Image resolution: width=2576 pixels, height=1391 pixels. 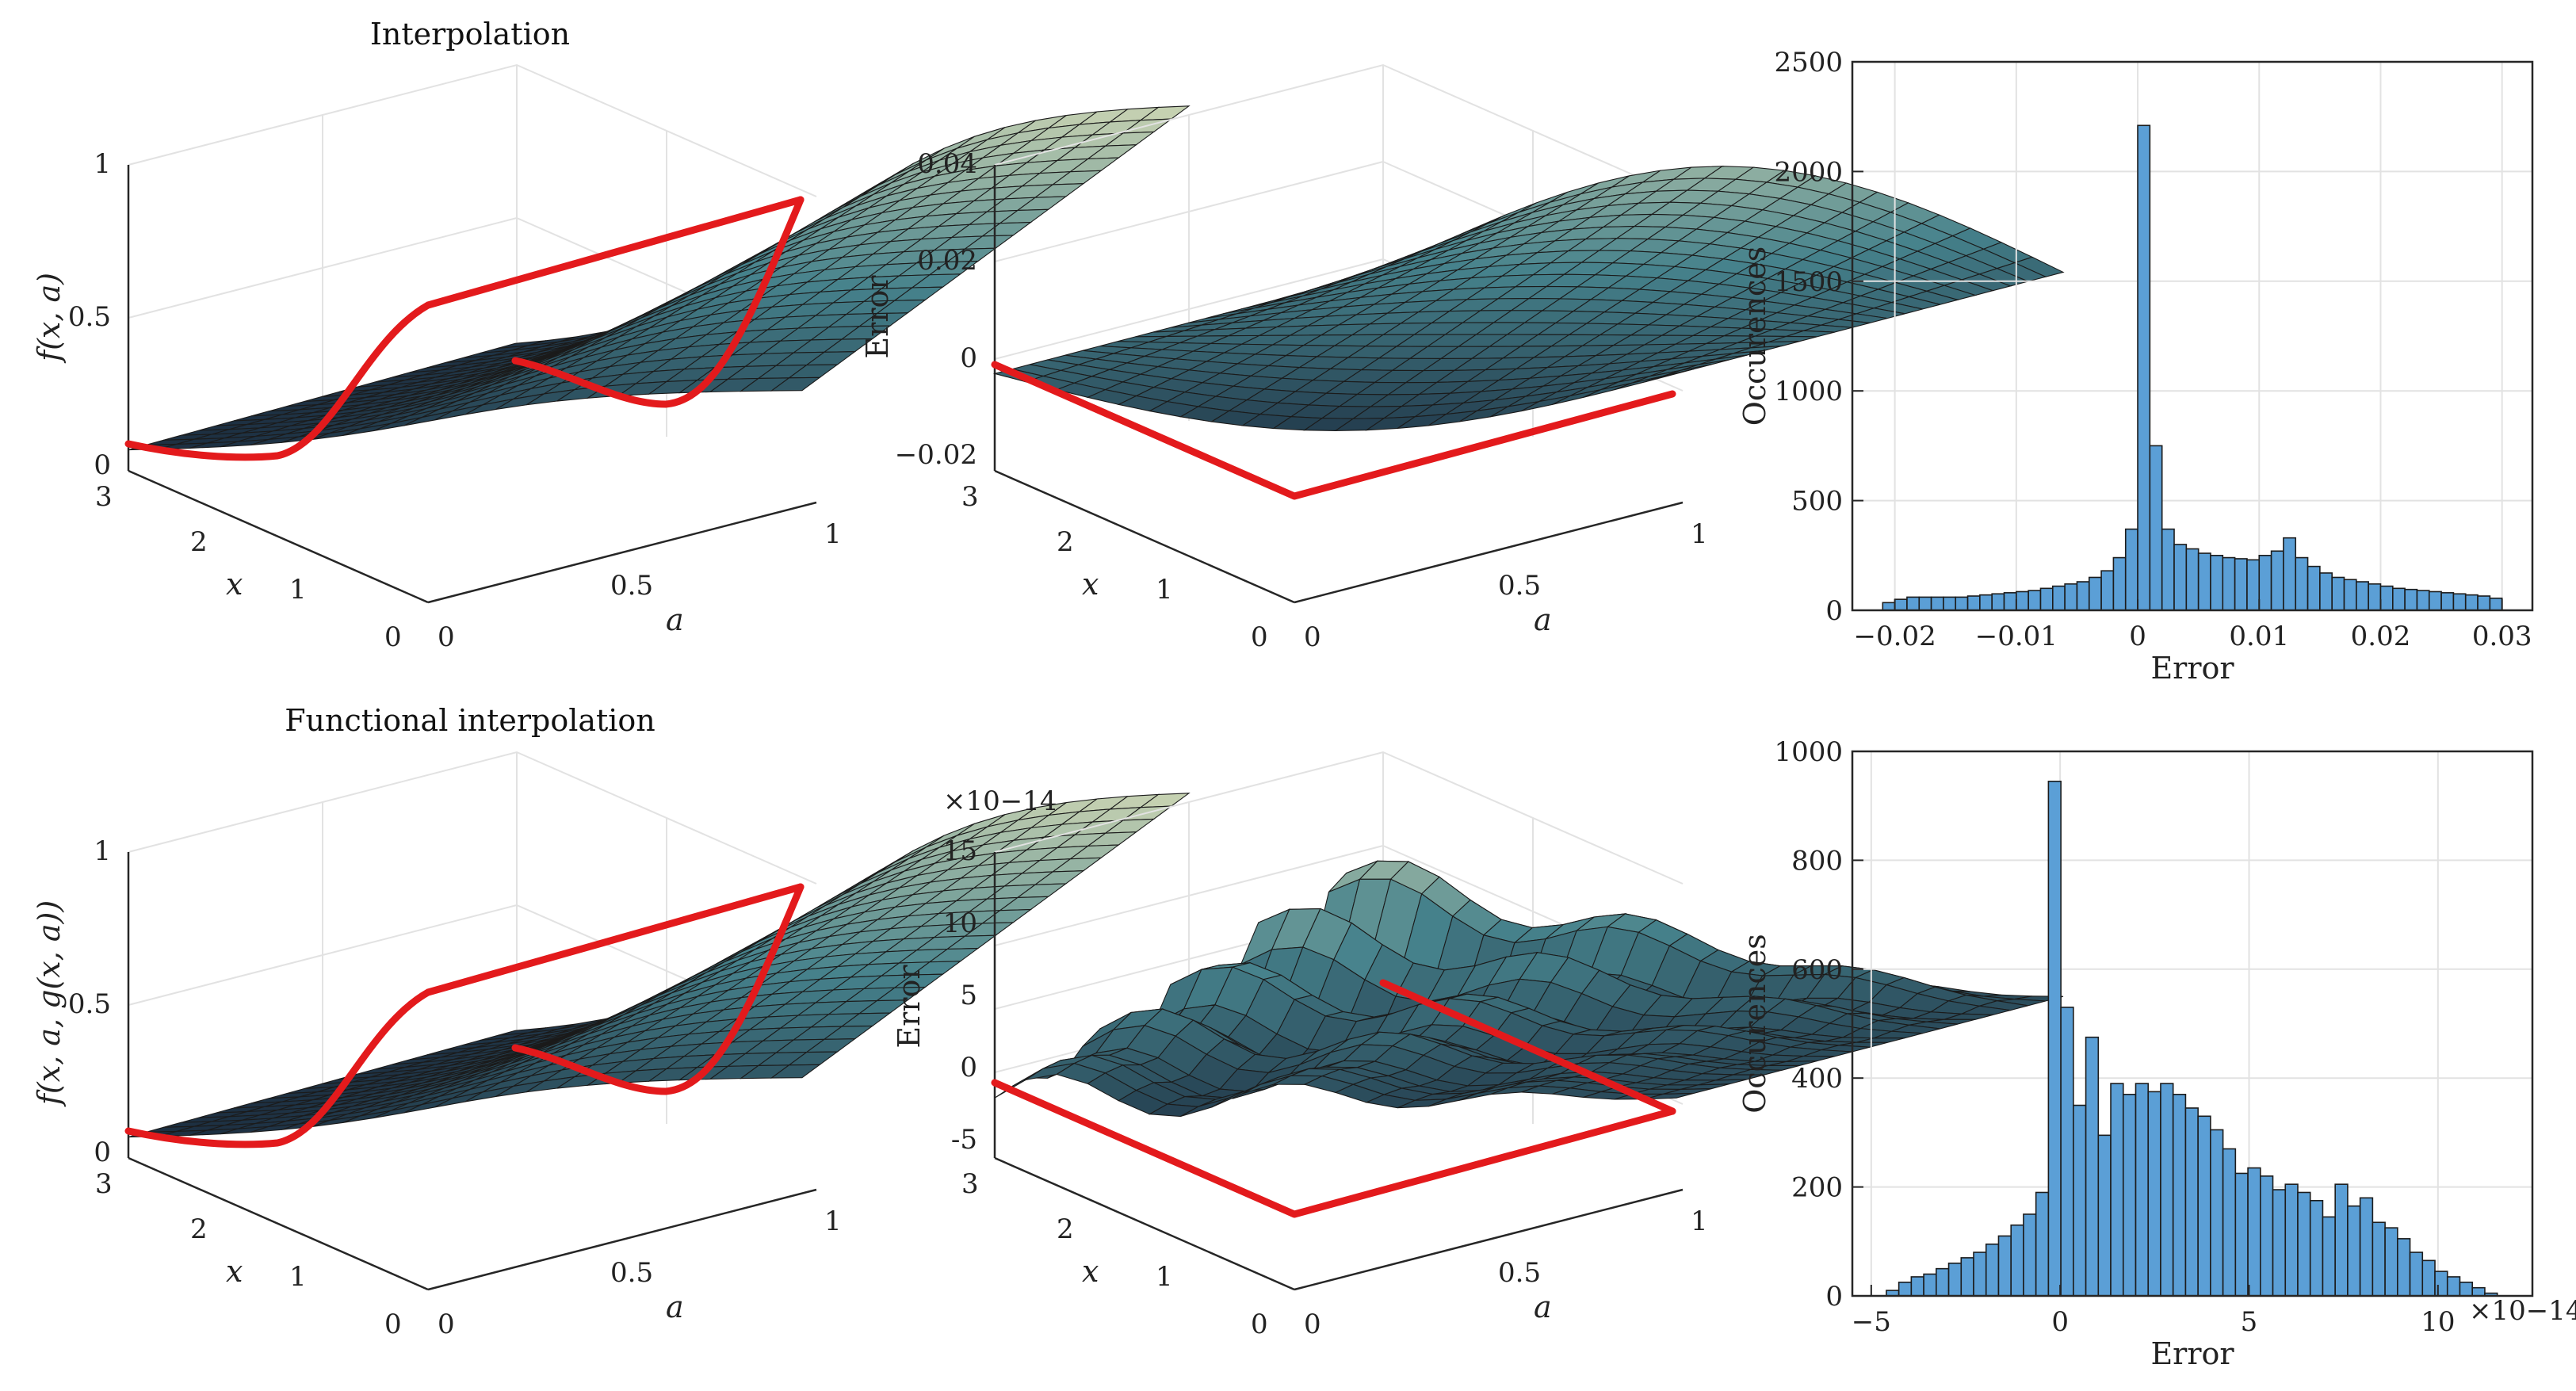 I want to click on zero-error-boundary, so click(x=1334, y=431).